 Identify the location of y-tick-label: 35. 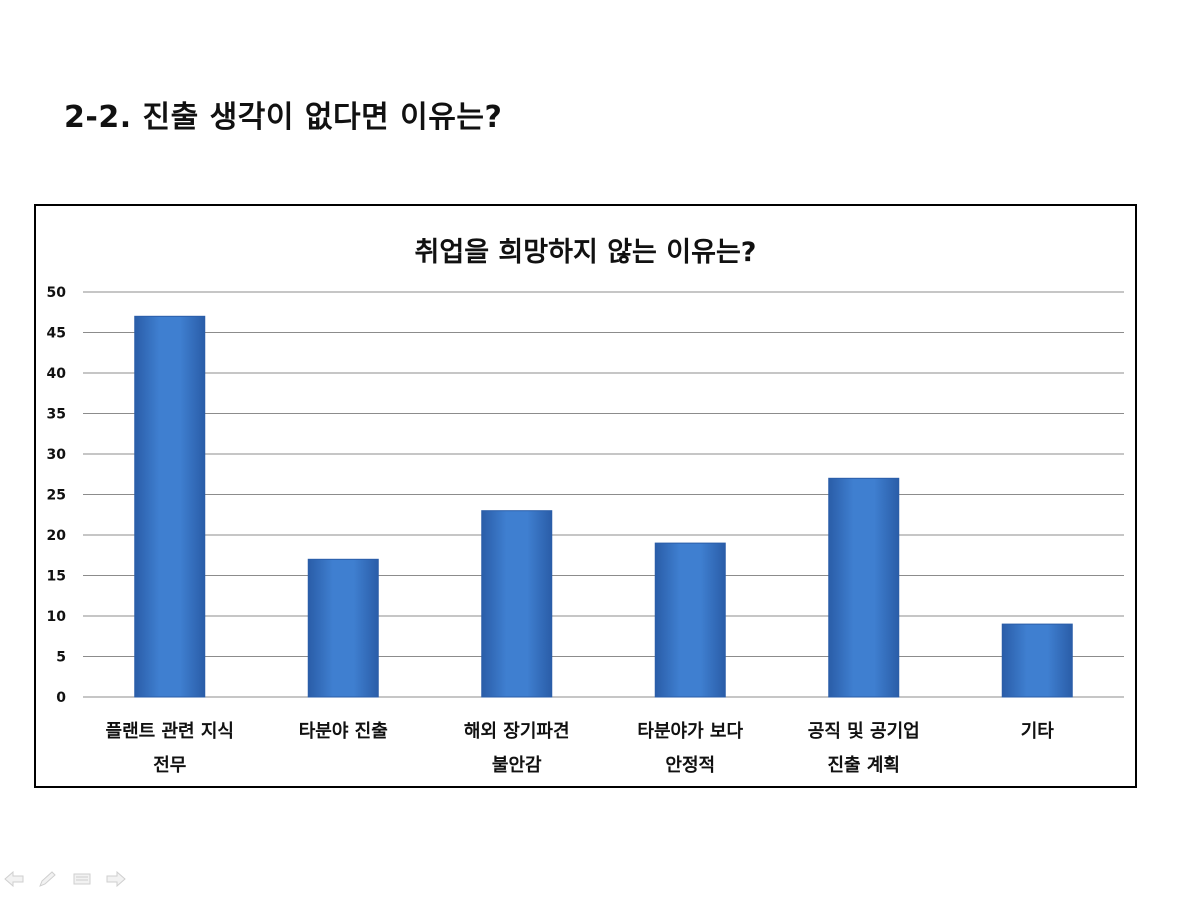
(56, 415).